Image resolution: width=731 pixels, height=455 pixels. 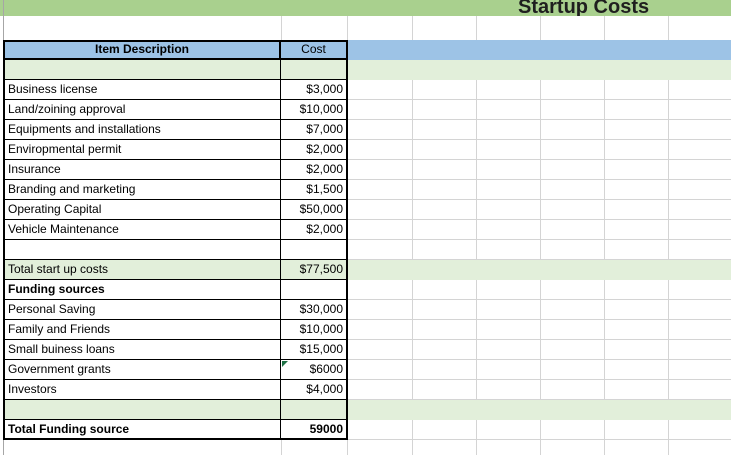 I want to click on table-row: Investors $4,000, so click(x=365, y=390).